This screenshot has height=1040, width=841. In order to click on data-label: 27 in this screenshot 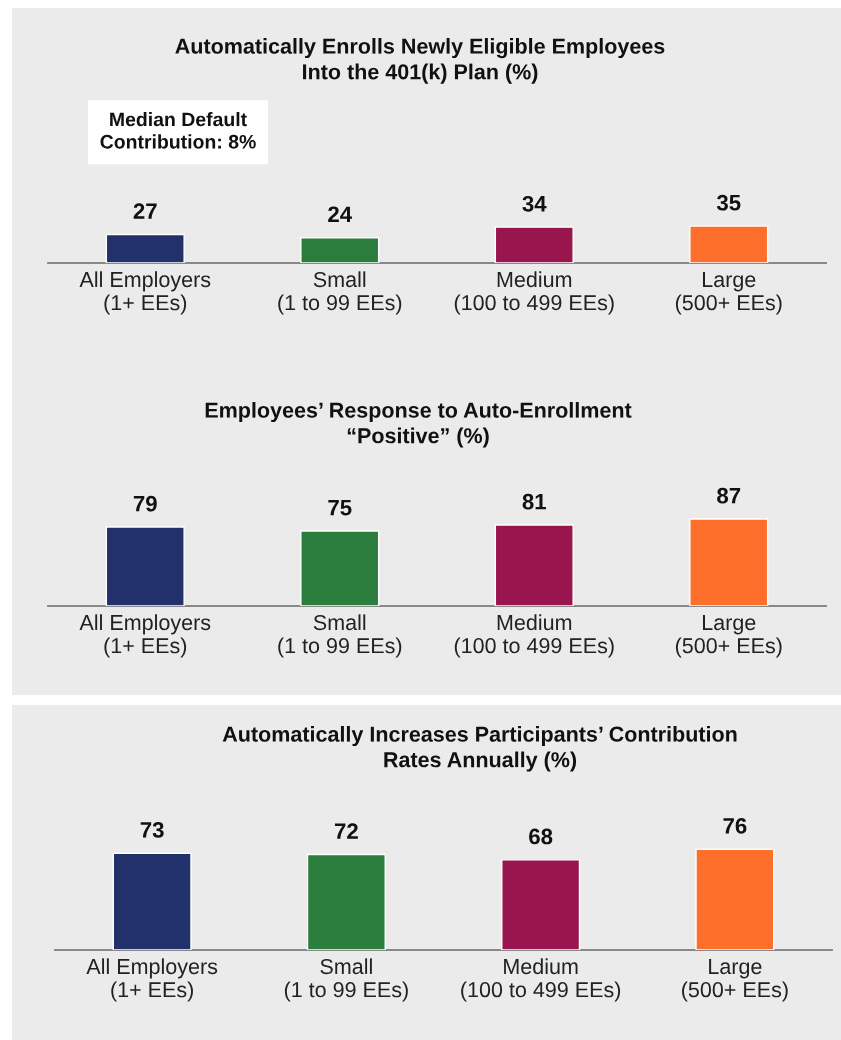, I will do `click(145, 211)`.